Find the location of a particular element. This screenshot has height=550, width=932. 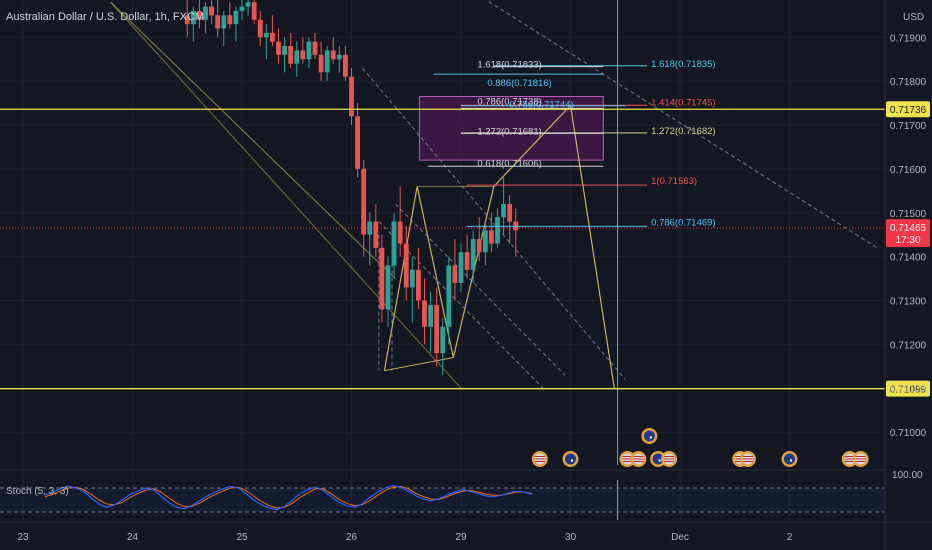

fib-label: 0.786(0.71738) is located at coordinates (509, 101).